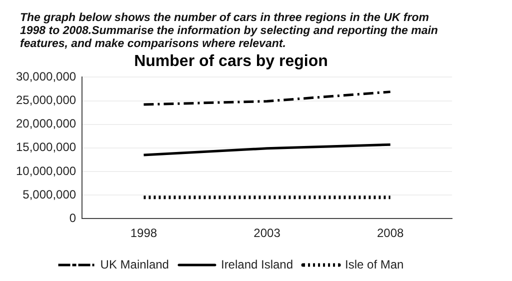  What do you see at coordinates (46, 147) in the screenshot?
I see `y-tick-label: 15,000,000` at bounding box center [46, 147].